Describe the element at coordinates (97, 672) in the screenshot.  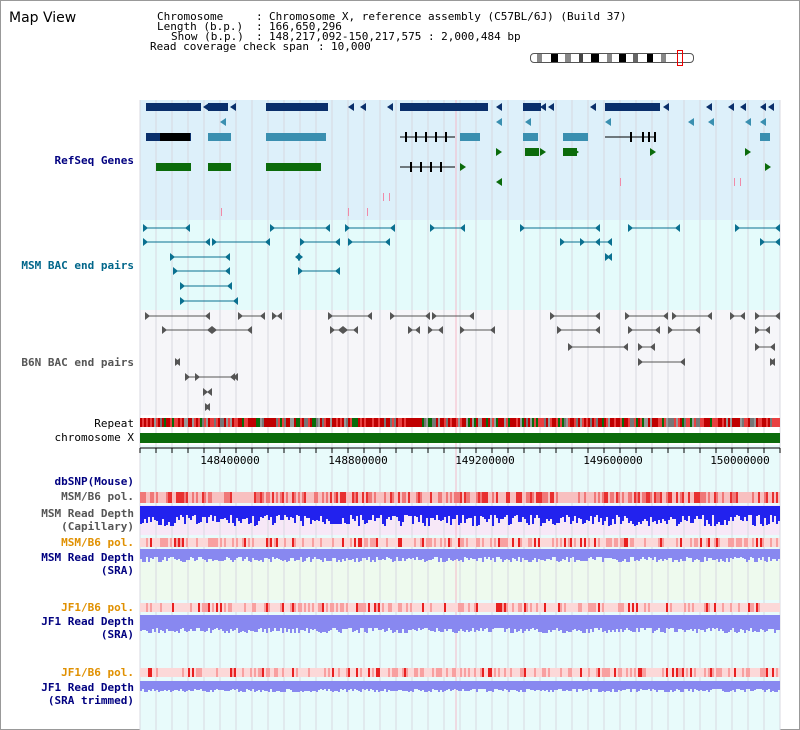
I see `label-jf1-b6-pol-2: JF1/B6 pol.` at that location.